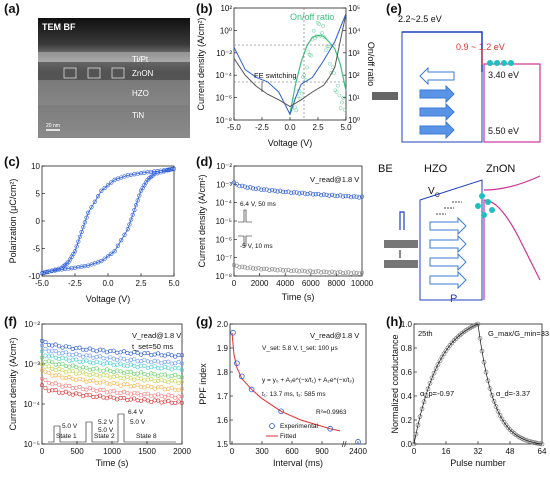  I want to click on panel-label-g: (g), so click(204, 321).